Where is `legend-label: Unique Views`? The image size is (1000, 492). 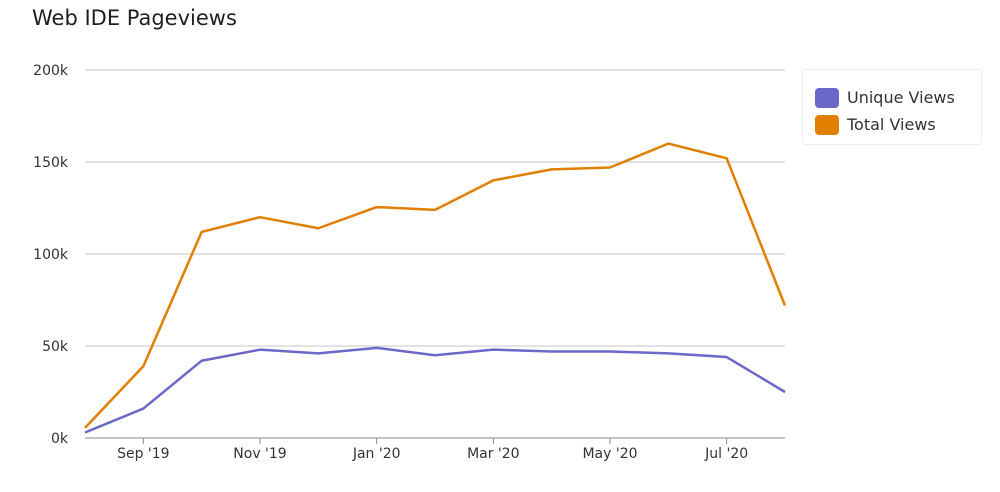
legend-label: Unique Views is located at coordinates (901, 97).